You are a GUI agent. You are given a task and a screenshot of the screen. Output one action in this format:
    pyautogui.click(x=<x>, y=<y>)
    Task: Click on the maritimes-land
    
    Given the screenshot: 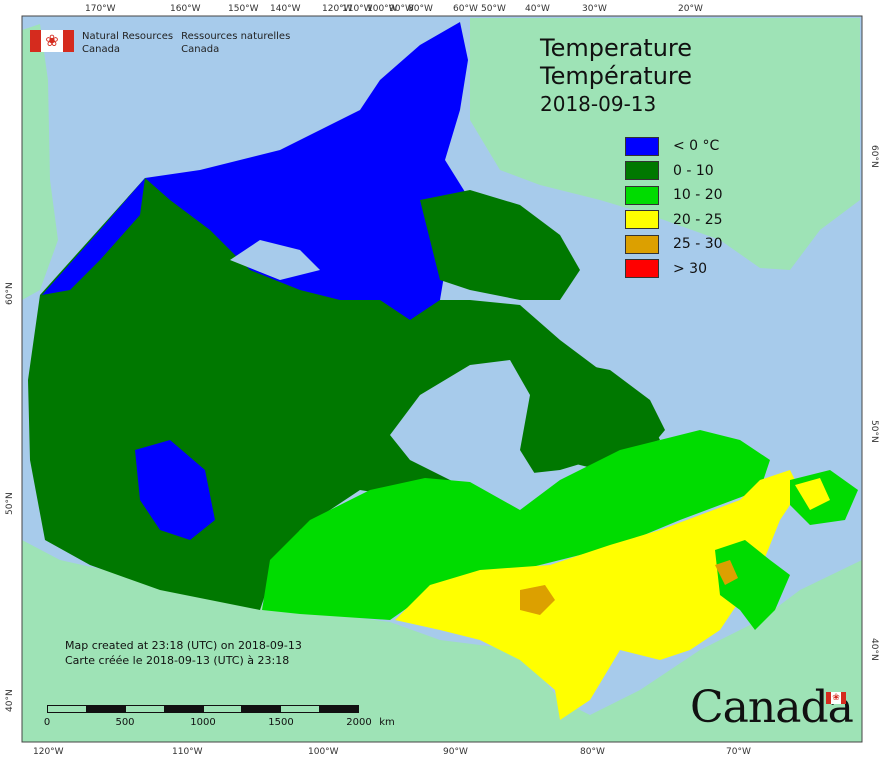 What is the action you would take?
    pyautogui.click(x=752, y=585)
    